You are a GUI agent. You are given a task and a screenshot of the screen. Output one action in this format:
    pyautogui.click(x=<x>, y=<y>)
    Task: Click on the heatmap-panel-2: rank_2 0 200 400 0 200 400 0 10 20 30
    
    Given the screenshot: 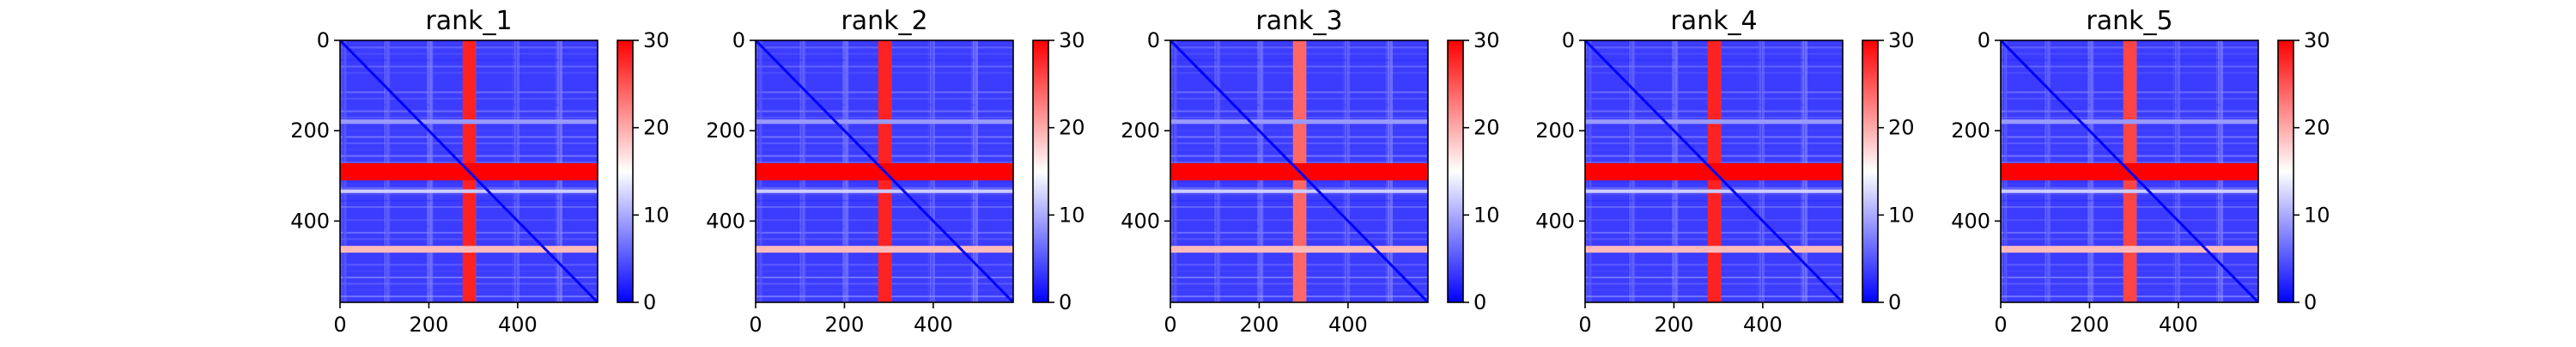 What is the action you would take?
    pyautogui.click(x=895, y=171)
    